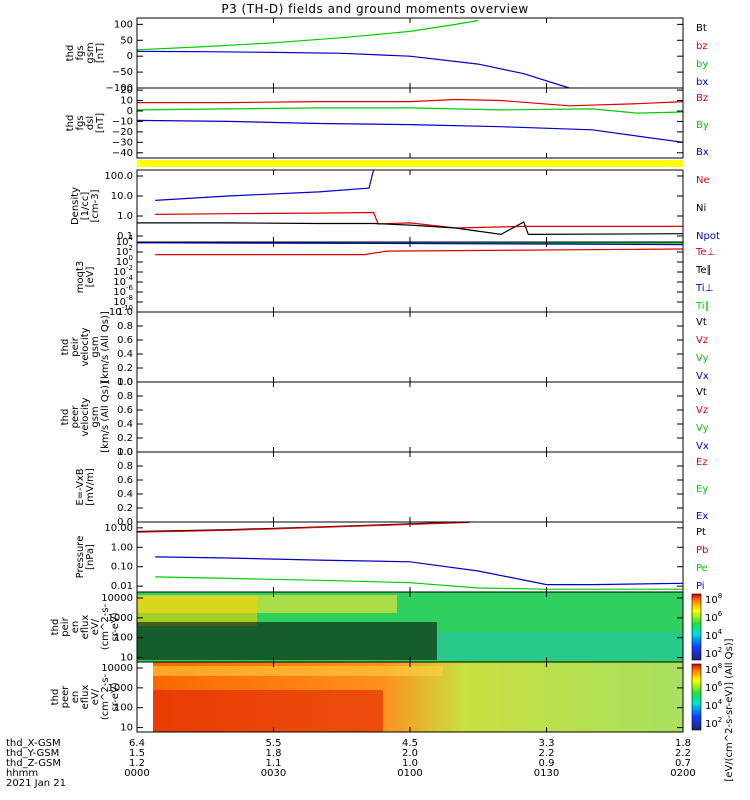  I want to click on legend-Ey: Ey, so click(702, 489).